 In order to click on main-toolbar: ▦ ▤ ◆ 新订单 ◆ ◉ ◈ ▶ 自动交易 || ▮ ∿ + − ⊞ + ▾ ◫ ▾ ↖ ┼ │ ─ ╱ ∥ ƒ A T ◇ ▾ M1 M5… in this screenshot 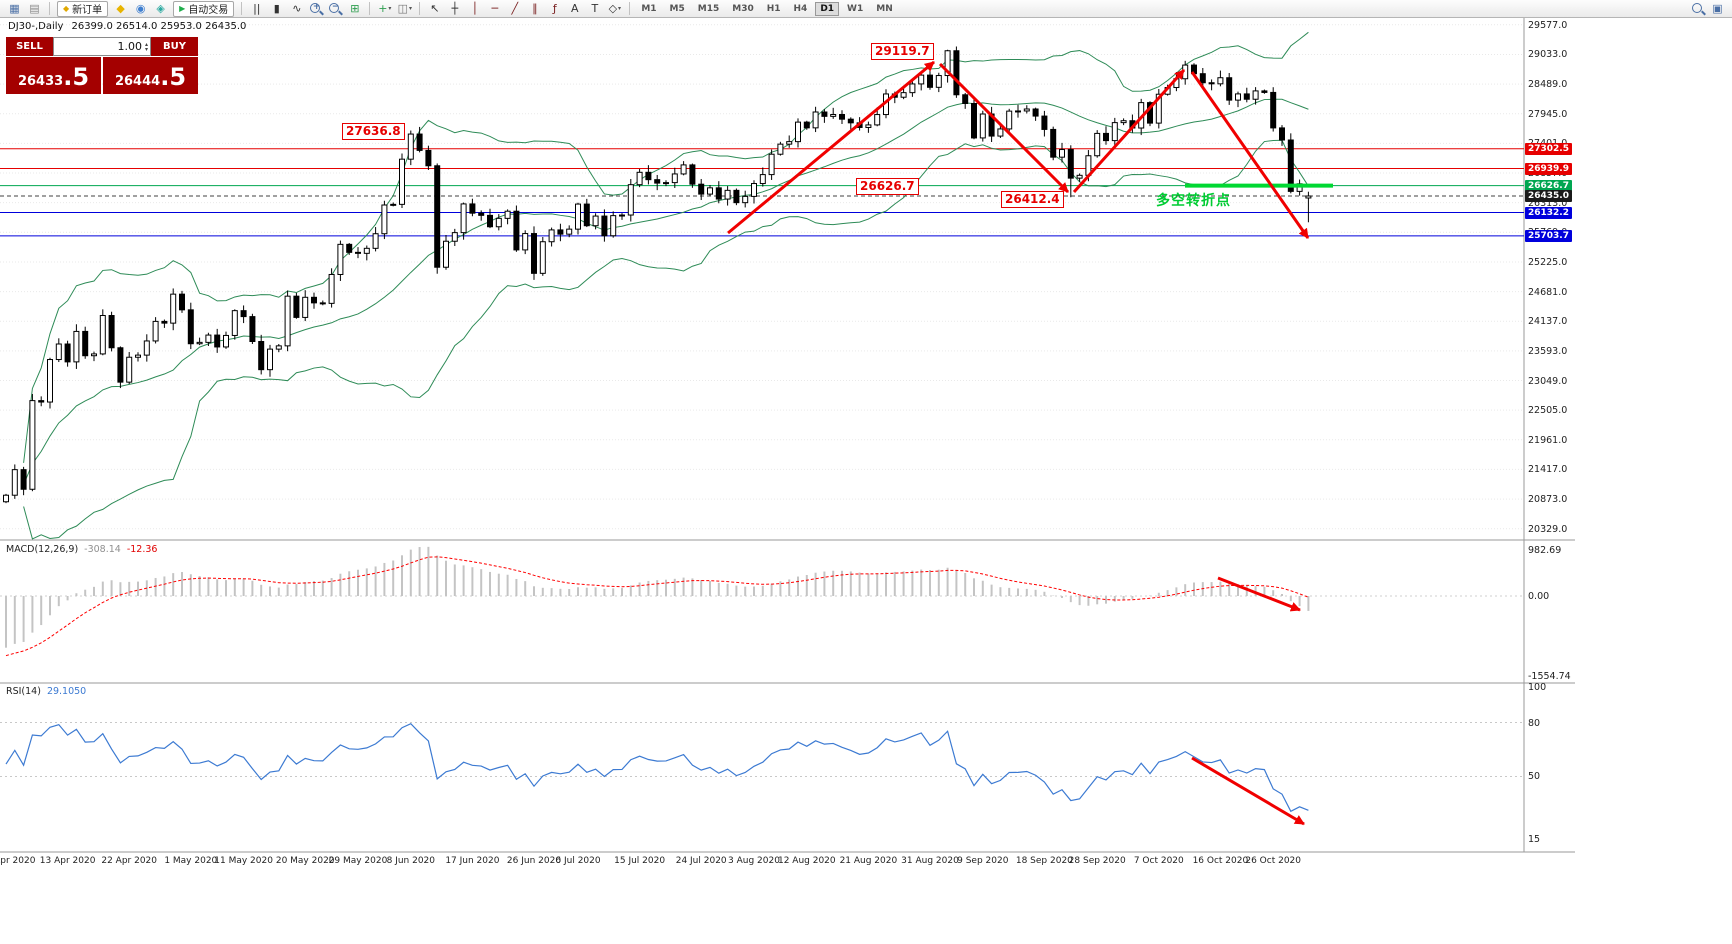, I will do `click(866, 9)`.